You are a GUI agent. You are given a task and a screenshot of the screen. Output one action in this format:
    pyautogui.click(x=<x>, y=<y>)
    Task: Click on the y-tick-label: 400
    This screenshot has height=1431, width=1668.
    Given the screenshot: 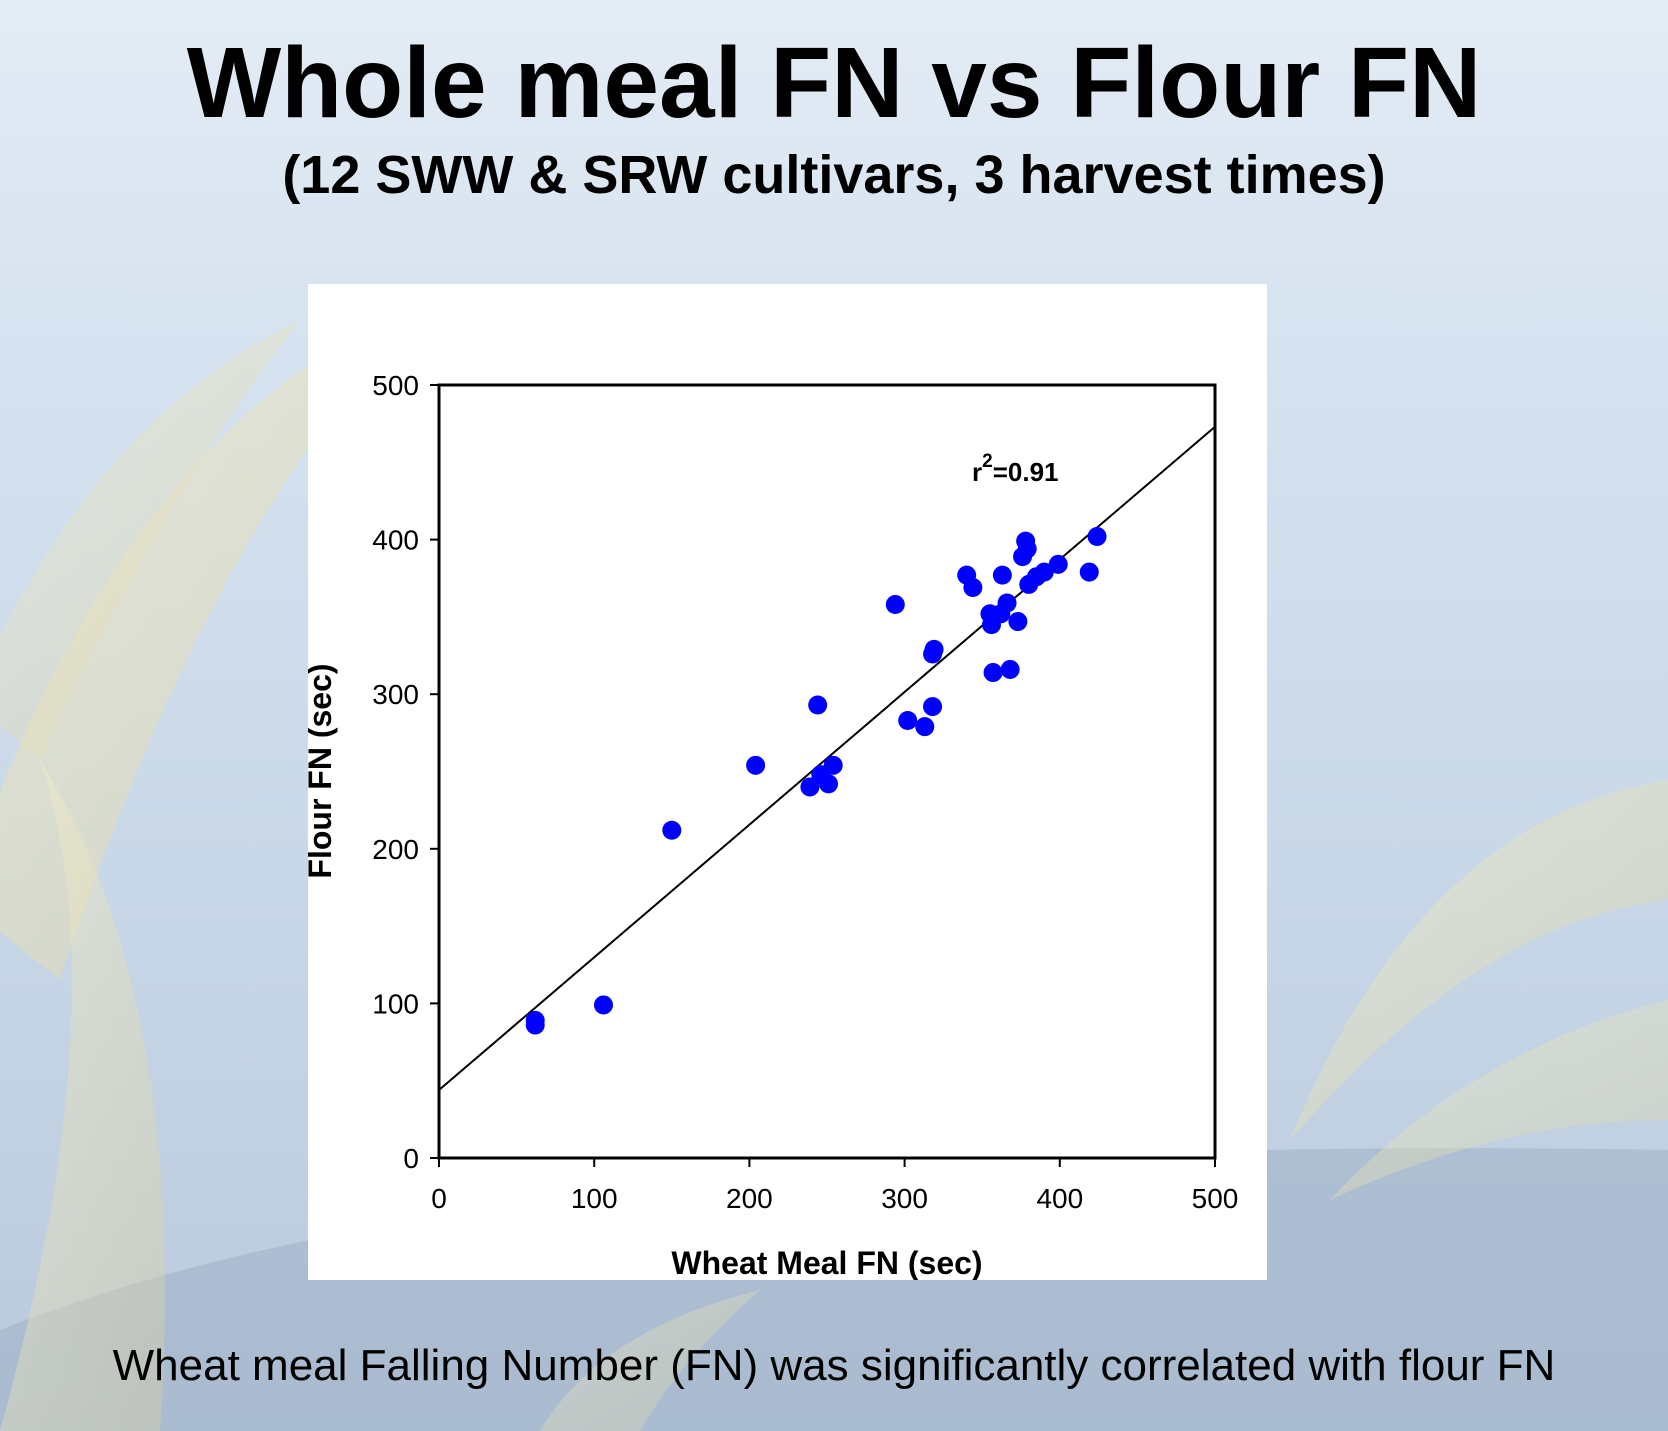 What is the action you would take?
    pyautogui.click(x=395, y=540)
    